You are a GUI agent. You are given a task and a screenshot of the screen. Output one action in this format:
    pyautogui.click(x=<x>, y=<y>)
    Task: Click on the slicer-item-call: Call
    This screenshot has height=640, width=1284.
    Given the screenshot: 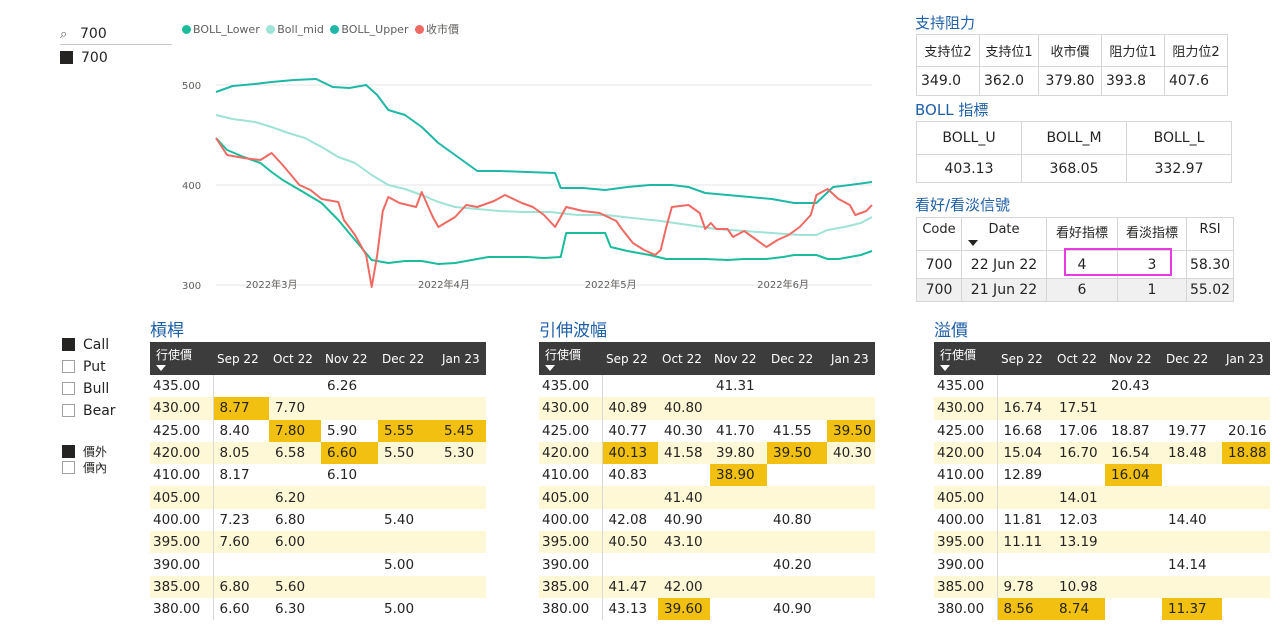 What is the action you would take?
    pyautogui.click(x=89, y=345)
    